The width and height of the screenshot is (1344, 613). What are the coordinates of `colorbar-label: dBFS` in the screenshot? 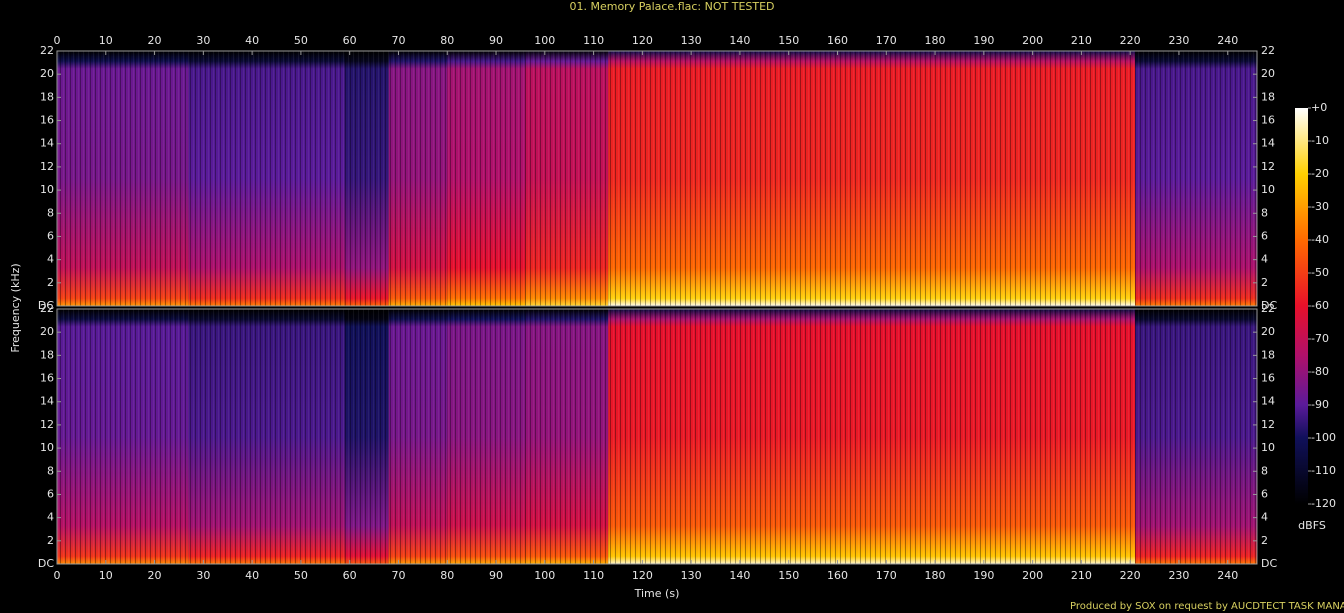 It's located at (1312, 525).